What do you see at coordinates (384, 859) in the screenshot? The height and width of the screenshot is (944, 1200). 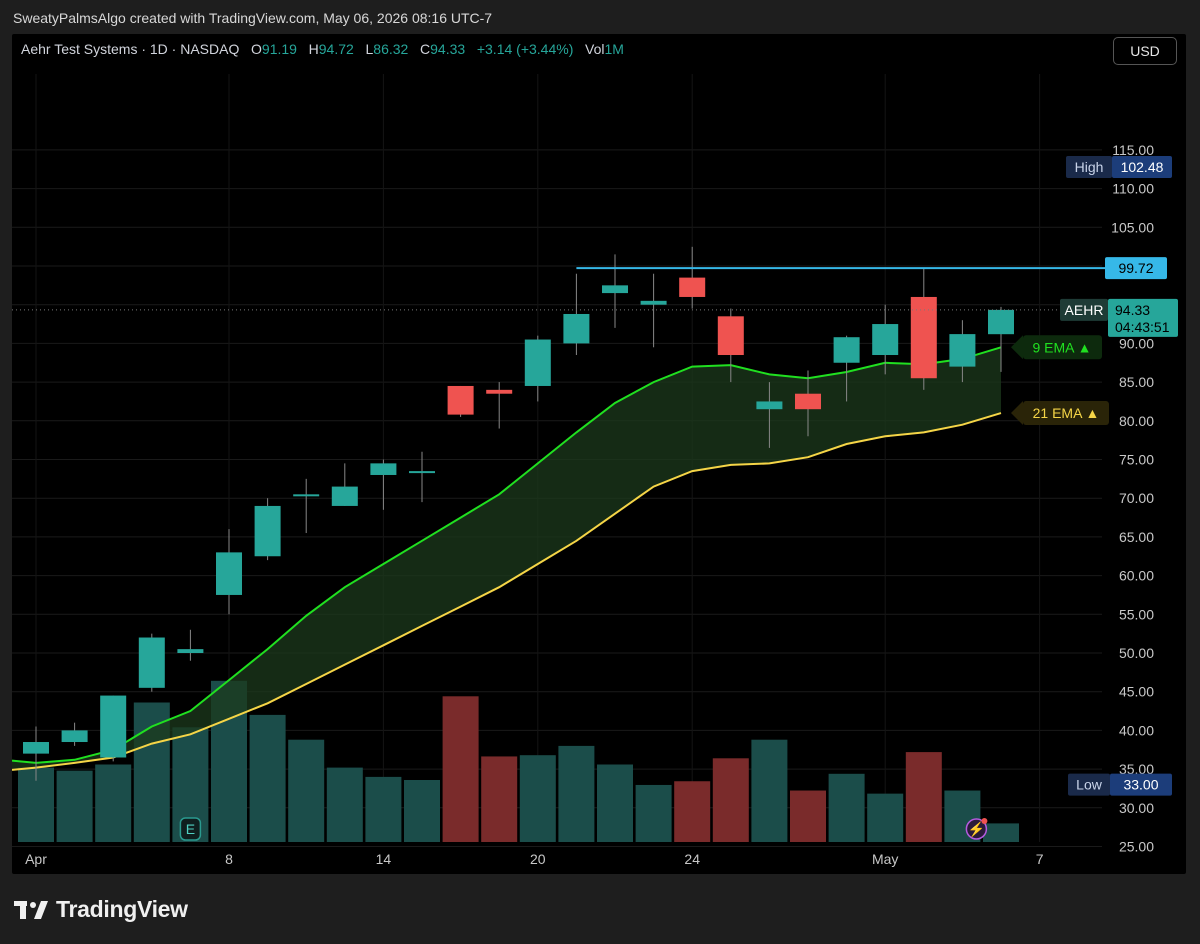 I see `x-tick-label: 14` at bounding box center [384, 859].